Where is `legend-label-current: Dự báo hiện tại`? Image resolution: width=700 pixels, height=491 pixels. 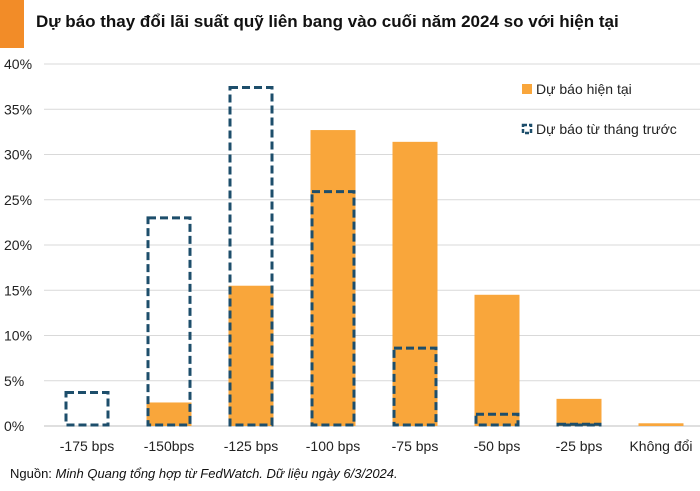 legend-label-current: Dự báo hiện tại is located at coordinates (584, 89).